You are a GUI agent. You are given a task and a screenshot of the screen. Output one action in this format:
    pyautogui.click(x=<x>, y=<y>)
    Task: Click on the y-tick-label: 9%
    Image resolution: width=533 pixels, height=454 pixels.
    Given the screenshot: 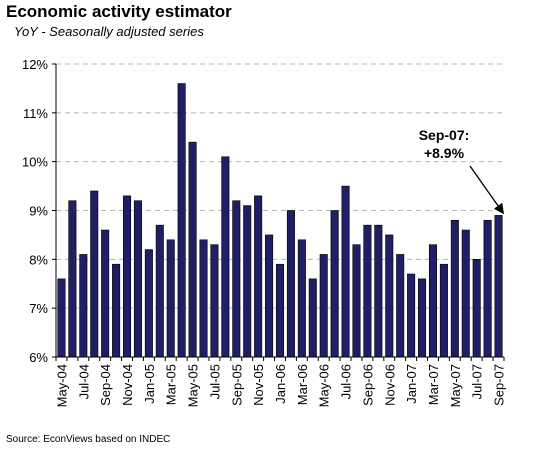 What is the action you would take?
    pyautogui.click(x=38, y=211)
    